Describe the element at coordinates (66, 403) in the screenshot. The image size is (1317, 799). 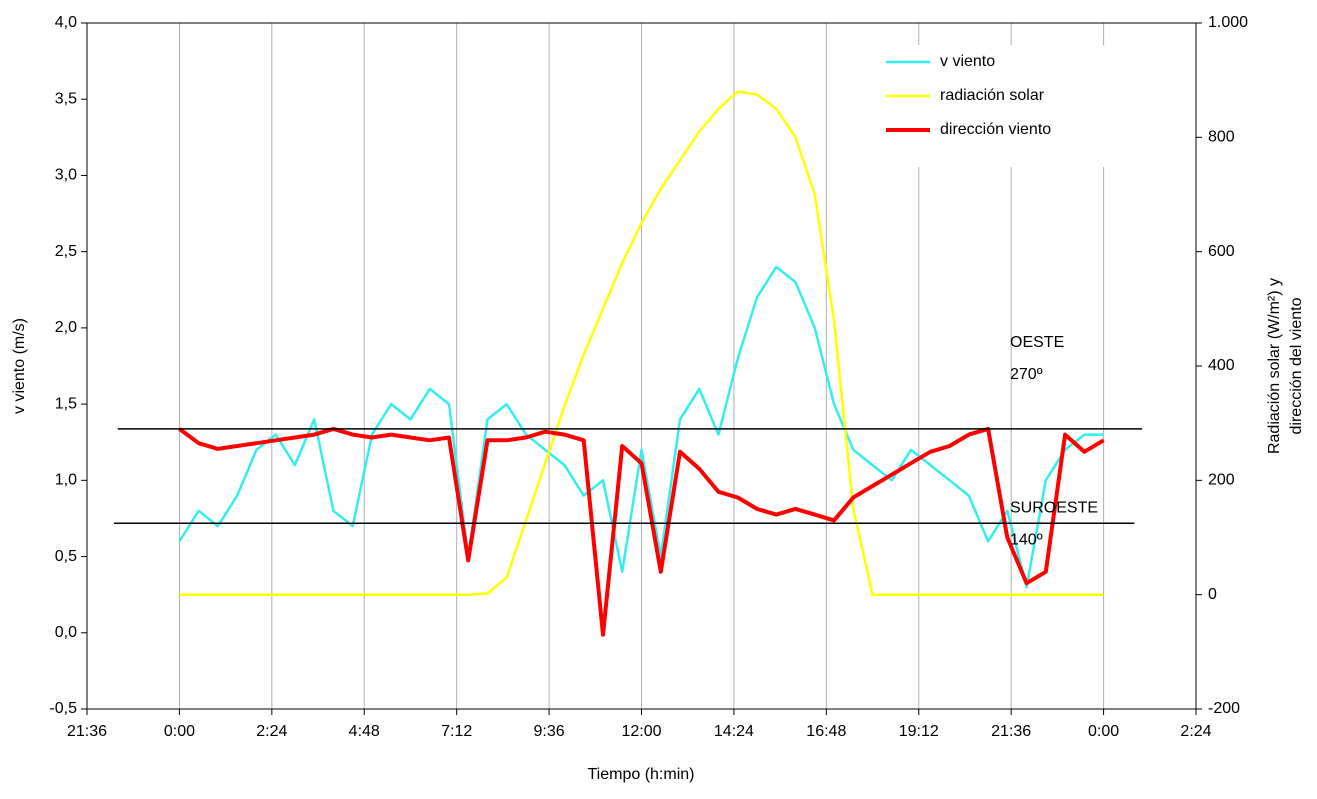
I see `y-tick-label: 1,5` at that location.